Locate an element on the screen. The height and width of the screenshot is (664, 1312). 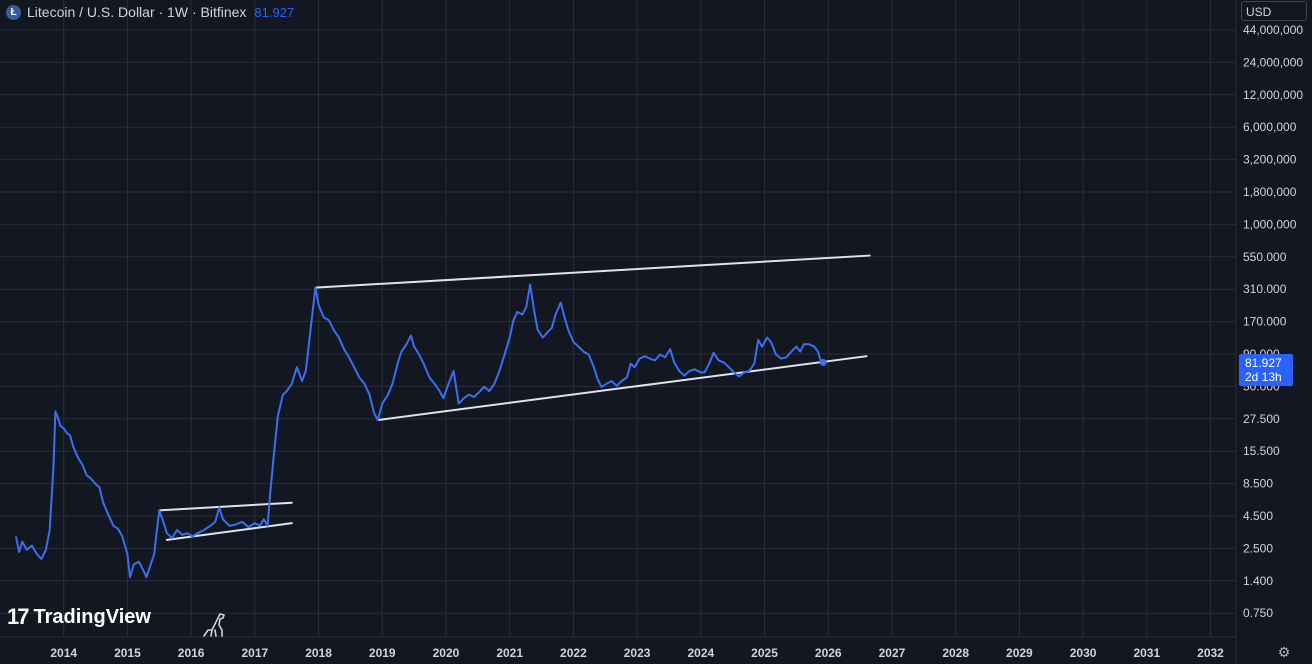
current-price-value: 81.927 is located at coordinates (1263, 363).